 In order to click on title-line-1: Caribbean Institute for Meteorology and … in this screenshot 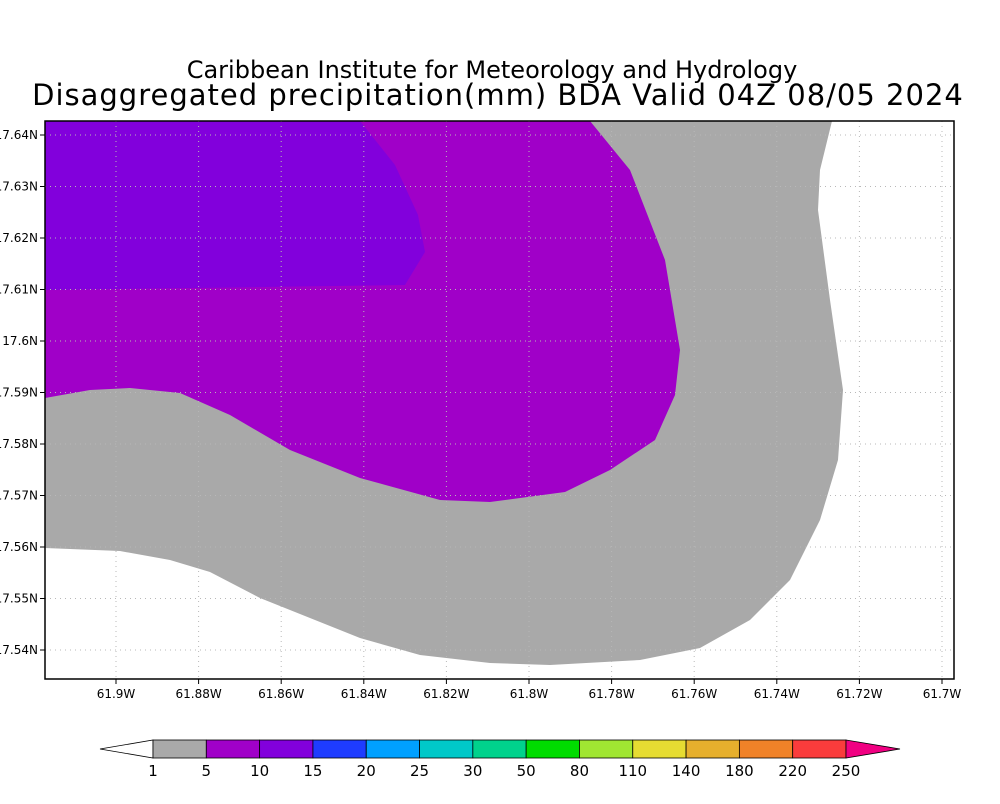, I will do `click(492, 70)`.